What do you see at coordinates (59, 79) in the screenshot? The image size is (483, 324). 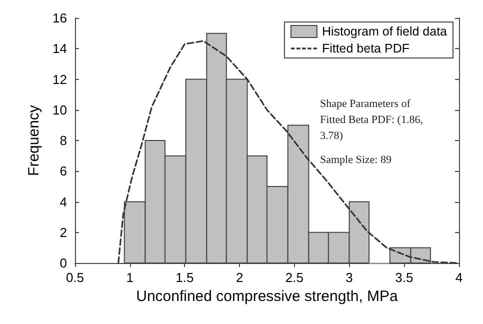 I see `y-tick-label: 12` at bounding box center [59, 79].